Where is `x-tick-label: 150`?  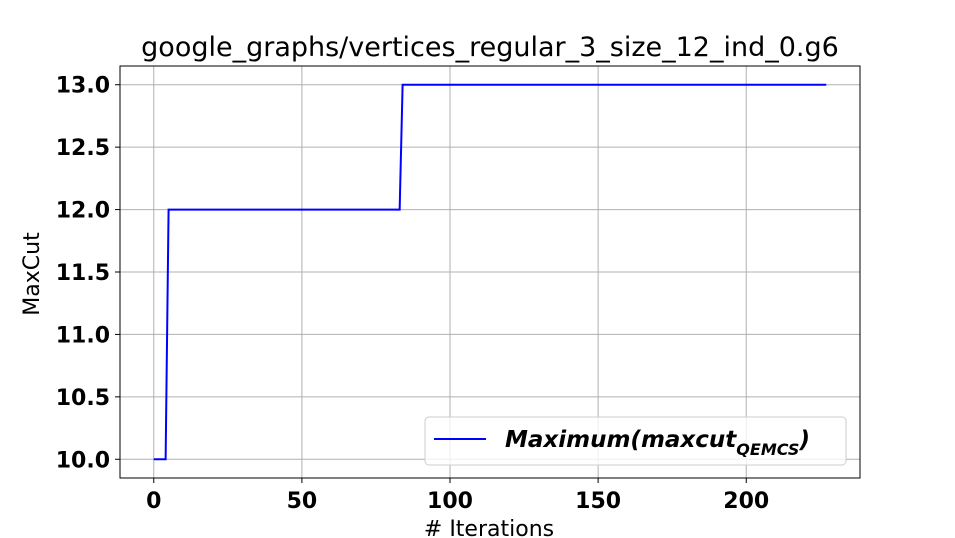
x-tick-label: 150 is located at coordinates (598, 501).